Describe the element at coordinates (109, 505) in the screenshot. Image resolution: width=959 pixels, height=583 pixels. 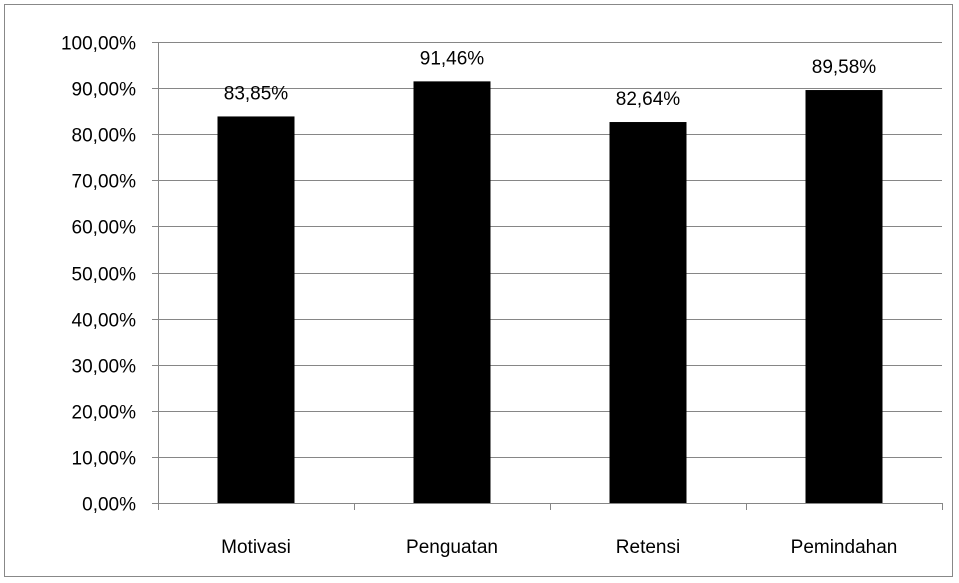
I see `y-tick-label: 0,00%` at that location.